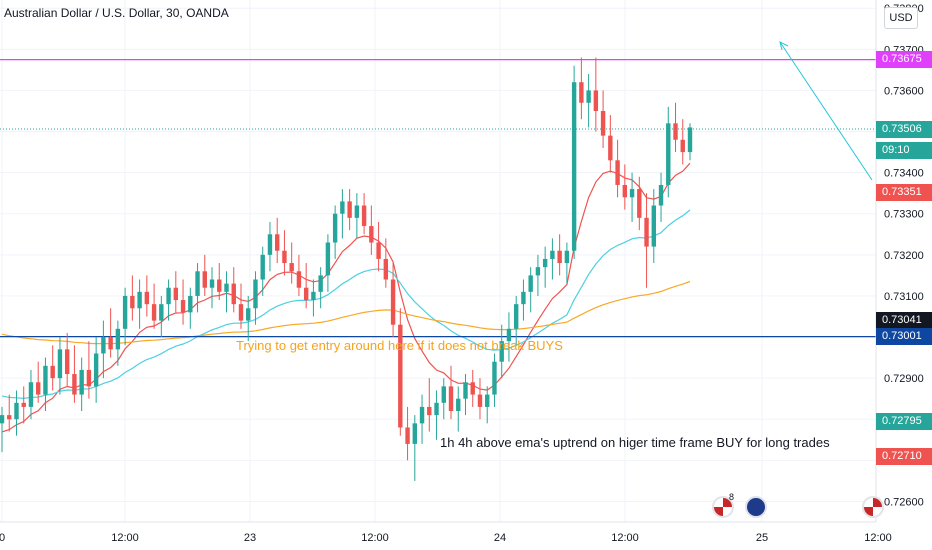 Image resolution: width=932 pixels, height=550 pixels. Describe the element at coordinates (732, 497) in the screenshot. I see `event-count: 8` at that location.